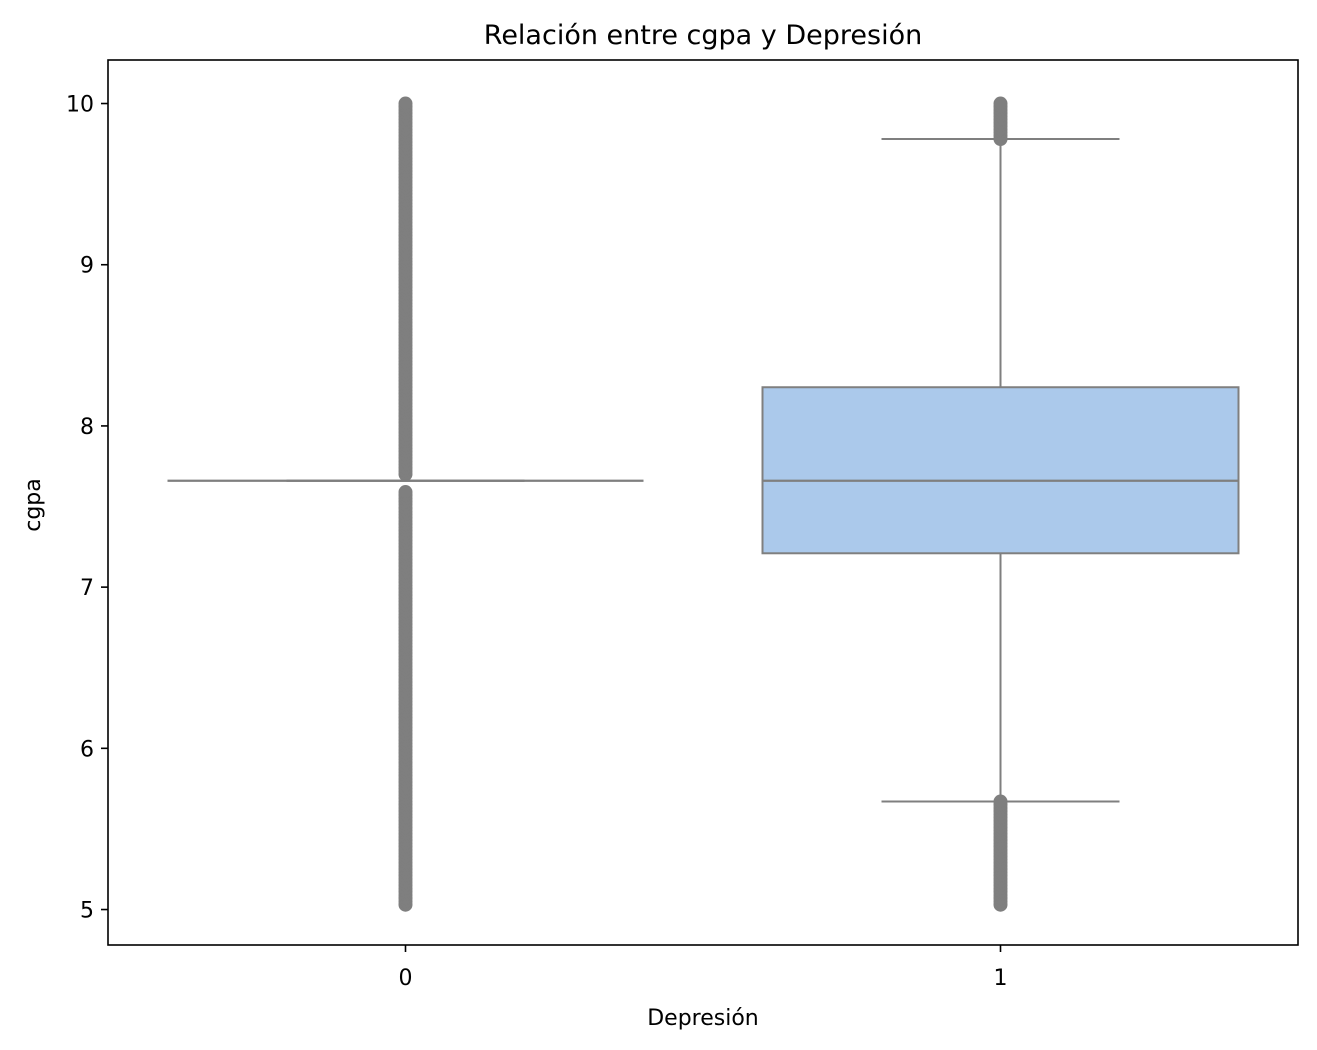 This screenshot has height=1050, width=1317. Describe the element at coordinates (1000, 470) in the screenshot. I see `iqr-box` at that location.